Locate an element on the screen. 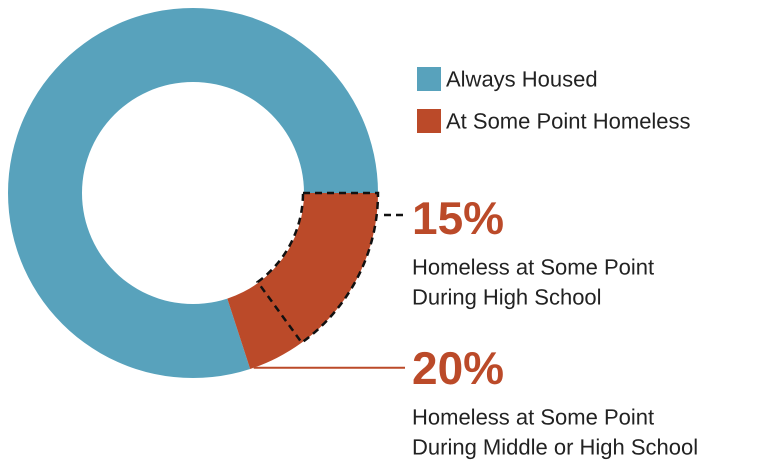 The height and width of the screenshot is (462, 772). legend-label: Always Housed is located at coordinates (522, 79).